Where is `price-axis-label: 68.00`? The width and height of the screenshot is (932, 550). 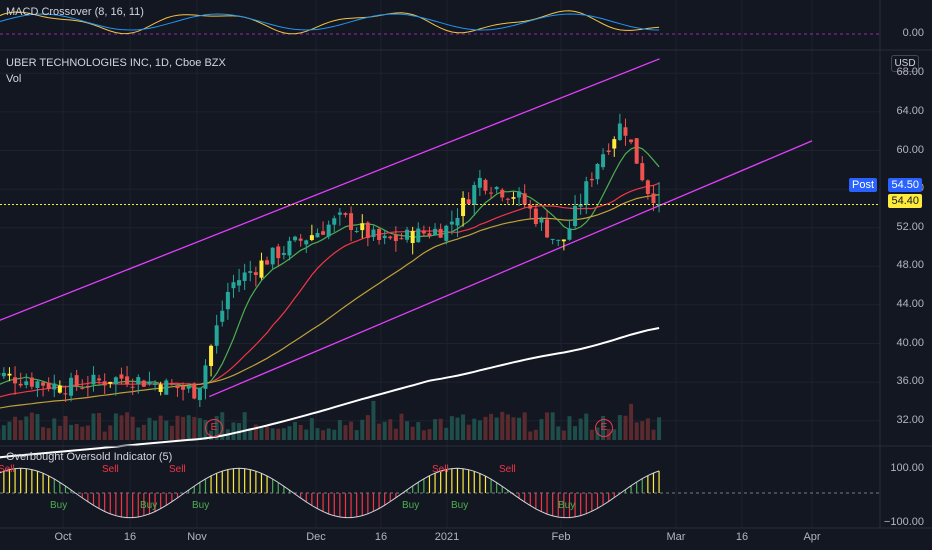 price-axis-label: 68.00 is located at coordinates (910, 72).